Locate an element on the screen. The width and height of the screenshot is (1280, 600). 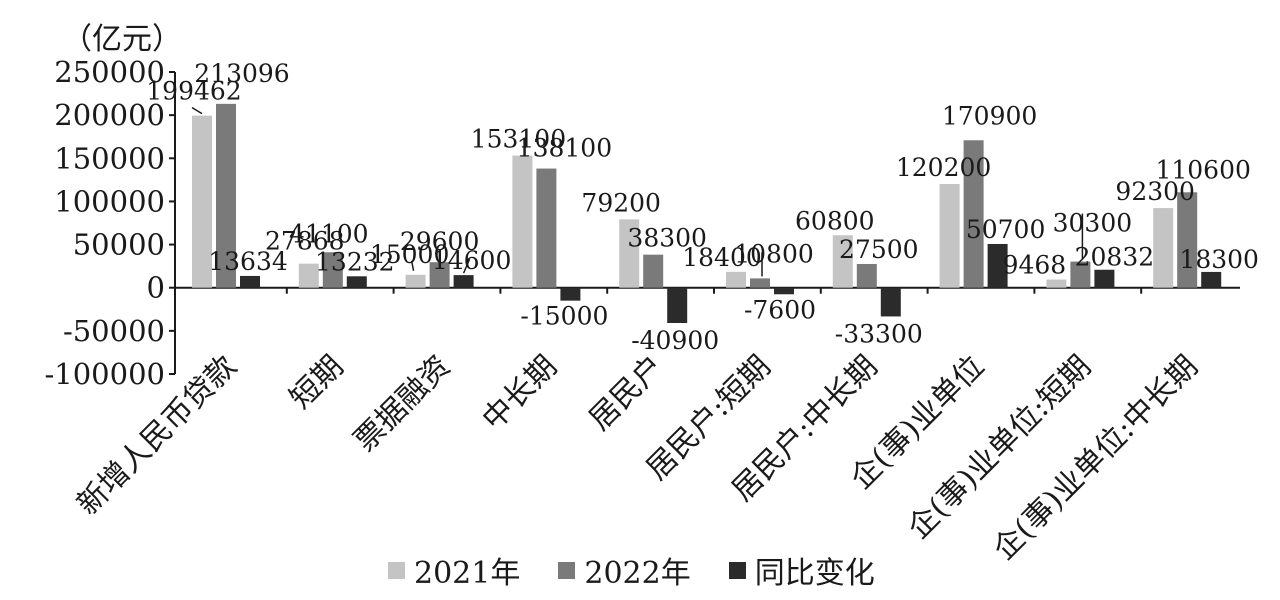
data-label-3-1: 13634 is located at coordinates (248, 261).